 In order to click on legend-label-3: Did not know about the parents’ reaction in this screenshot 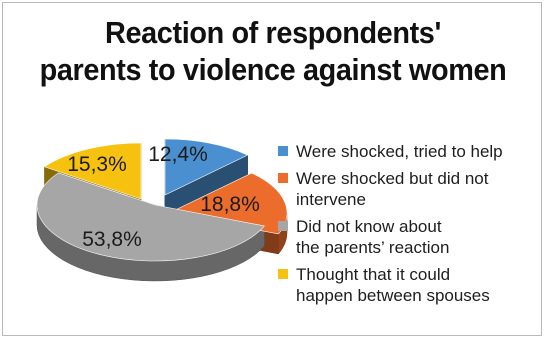, I will do `click(373, 237)`.